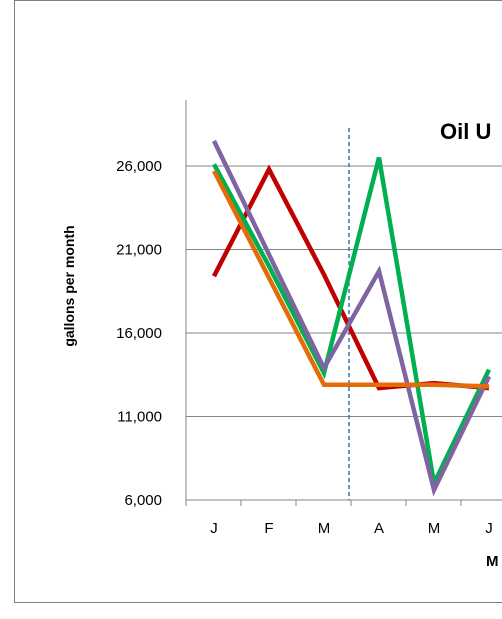  I want to click on y-tick-labels: 26,000 21,000 16,000 11,000 6,000, so click(139, 333).